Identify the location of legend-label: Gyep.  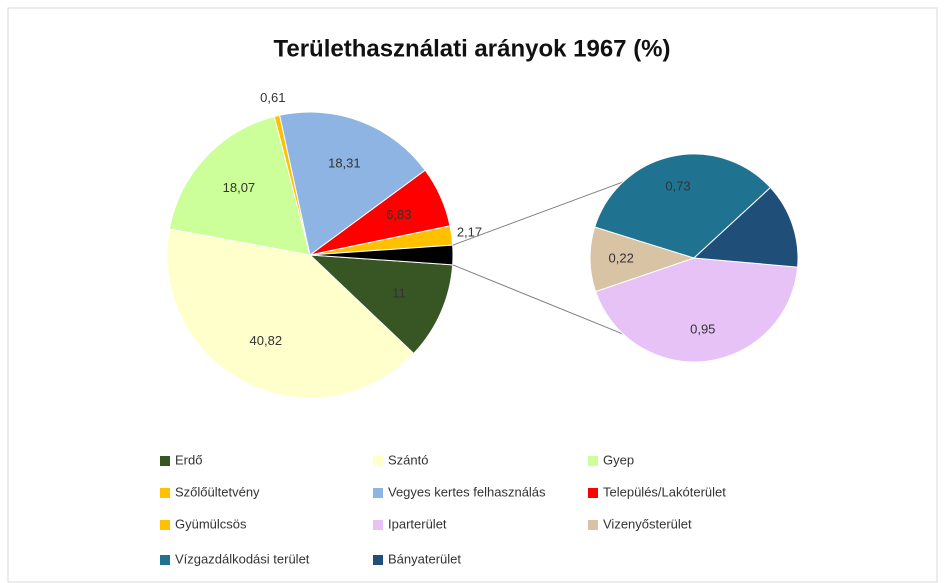
(618, 459).